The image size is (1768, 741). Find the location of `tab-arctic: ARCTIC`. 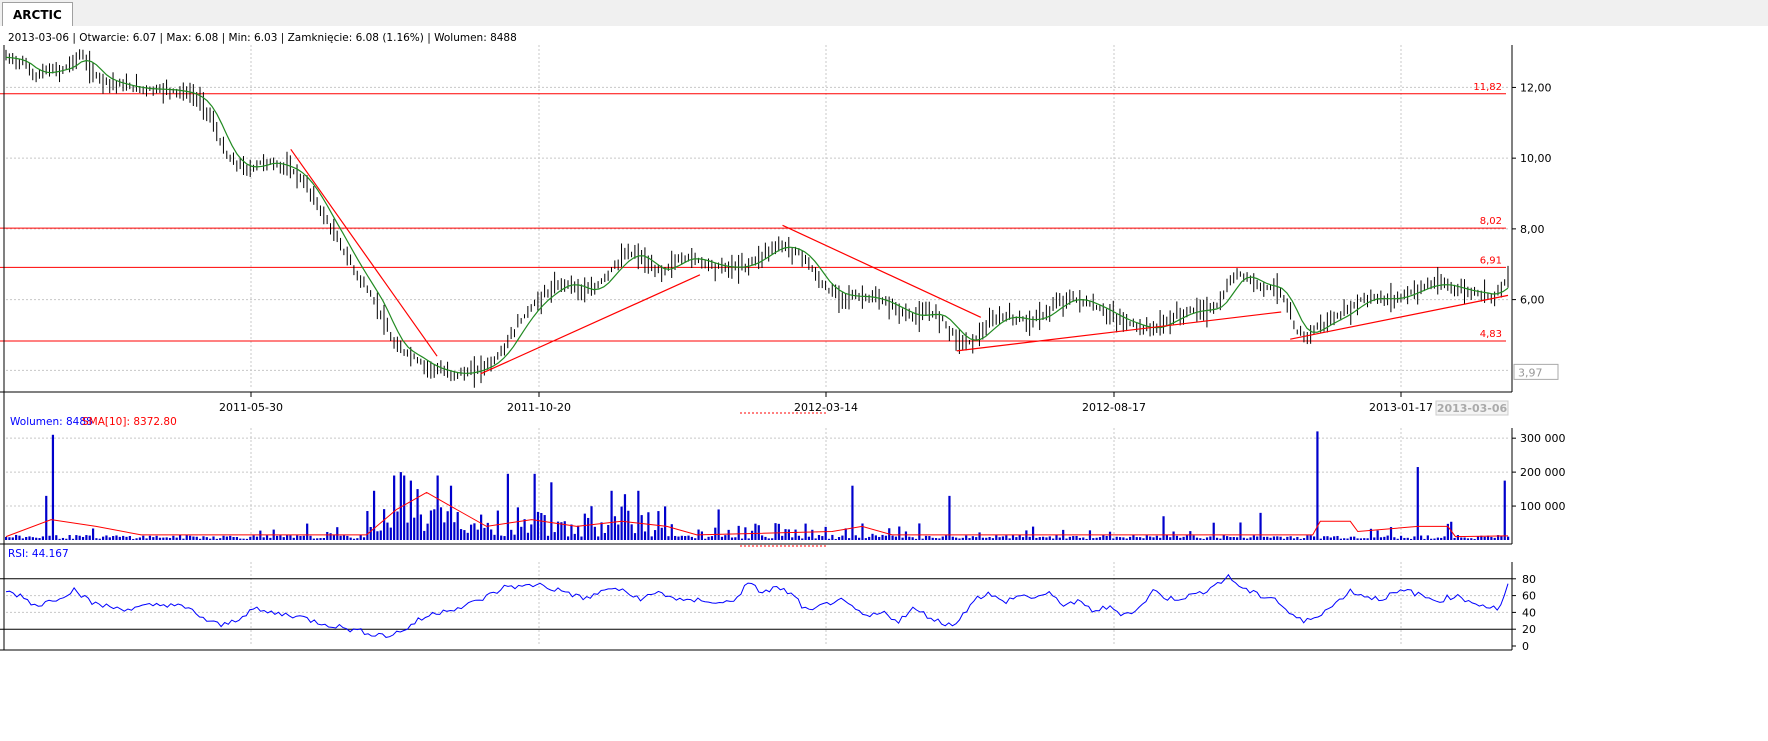

tab-arctic: ARCTIC is located at coordinates (37, 14).